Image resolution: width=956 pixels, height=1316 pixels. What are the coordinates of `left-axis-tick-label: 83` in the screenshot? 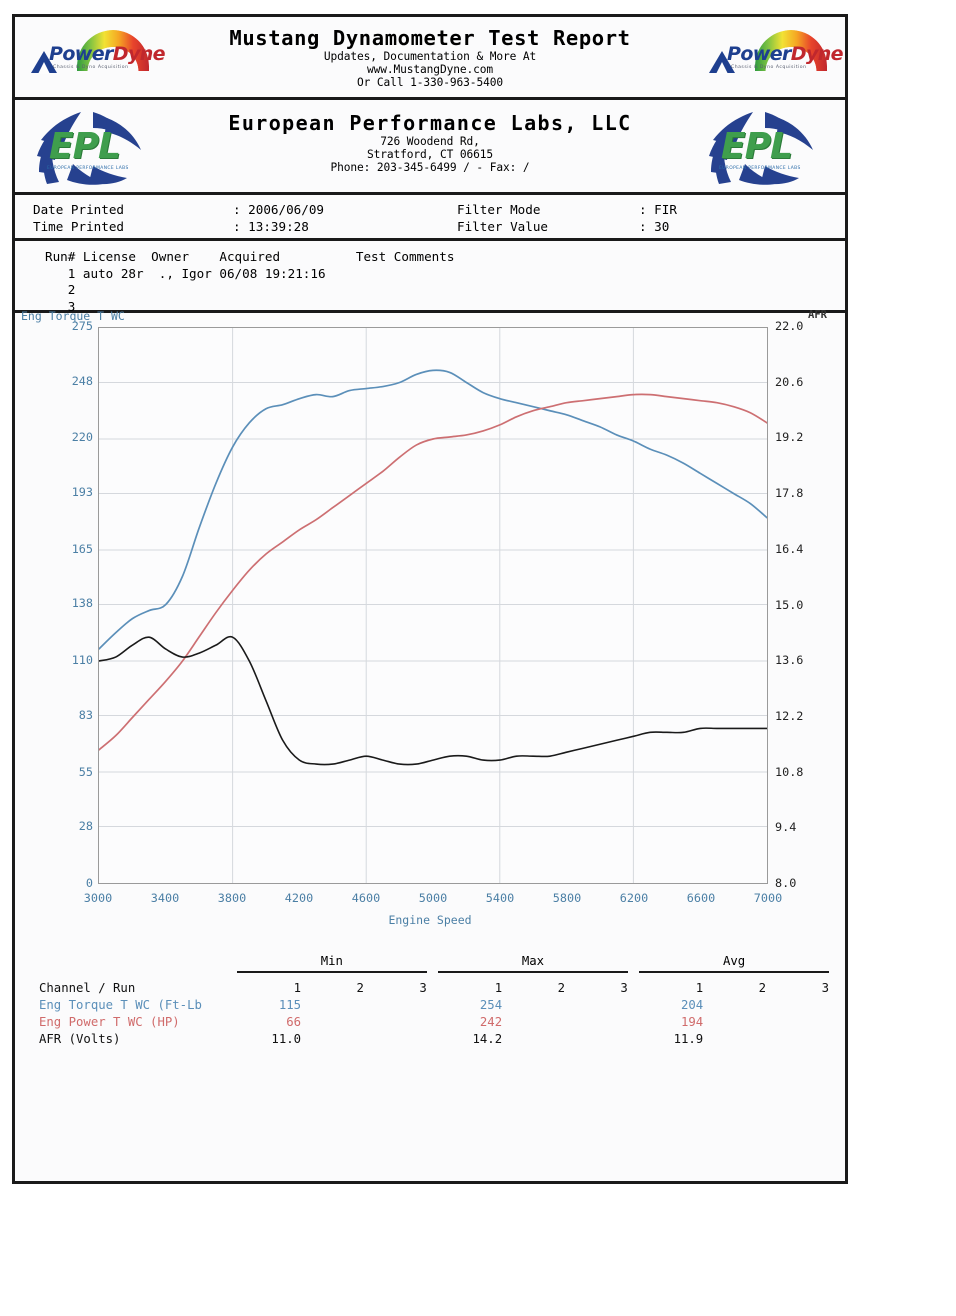 It's located at (85, 714).